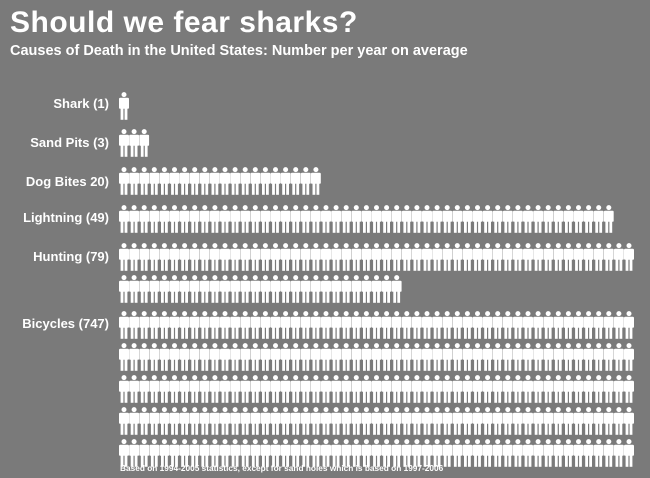 The height and width of the screenshot is (478, 650). I want to click on series-shark, so click(124, 106).